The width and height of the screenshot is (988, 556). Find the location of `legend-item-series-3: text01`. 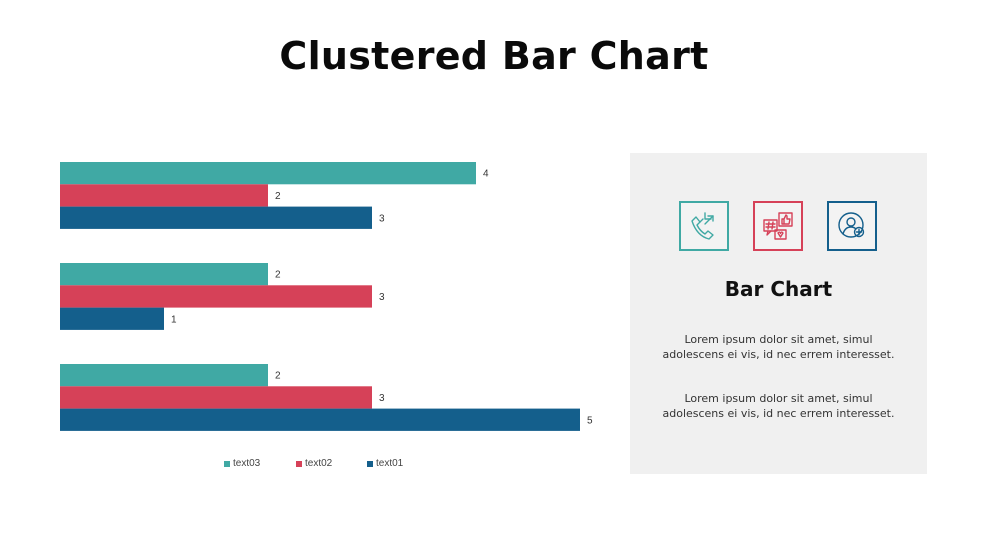

legend-item-series-3: text01 is located at coordinates (385, 463).